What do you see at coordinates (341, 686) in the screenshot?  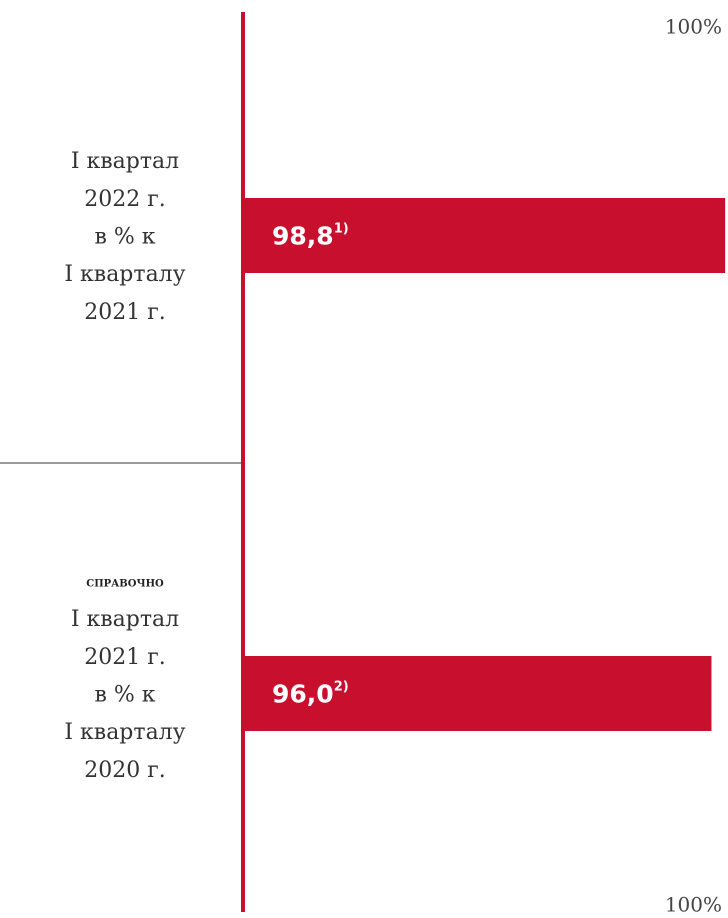 I see `footnote-mark: 2)` at bounding box center [341, 686].